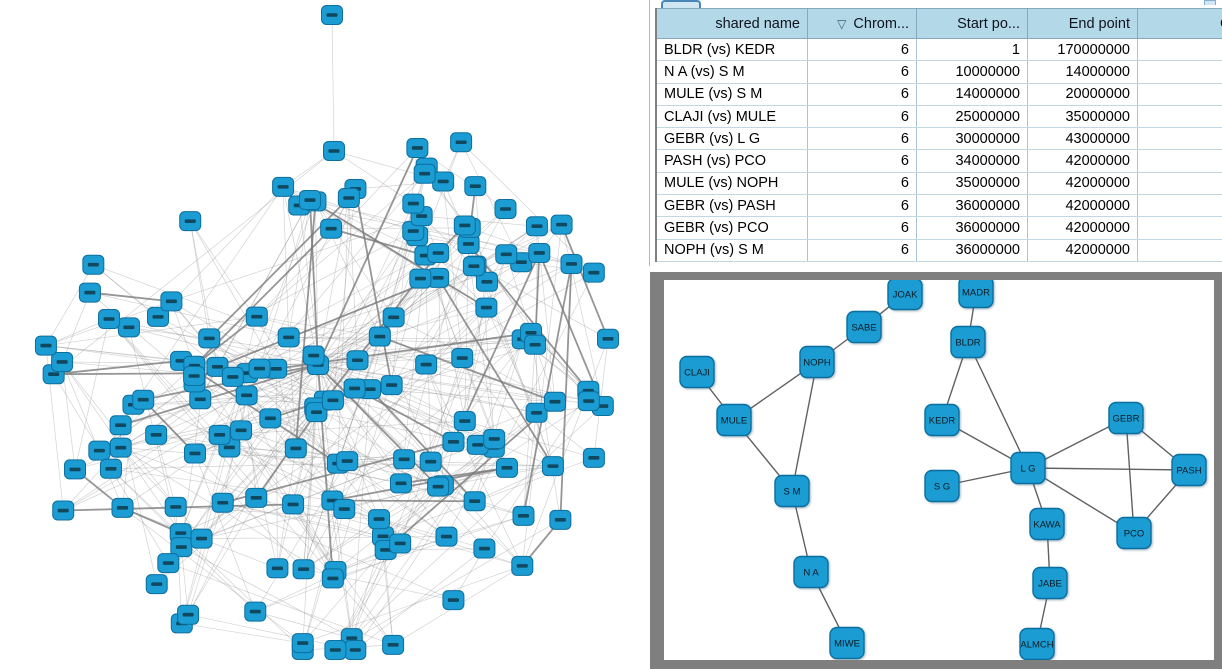  I want to click on table-cell: 36000000, so click(972, 250).